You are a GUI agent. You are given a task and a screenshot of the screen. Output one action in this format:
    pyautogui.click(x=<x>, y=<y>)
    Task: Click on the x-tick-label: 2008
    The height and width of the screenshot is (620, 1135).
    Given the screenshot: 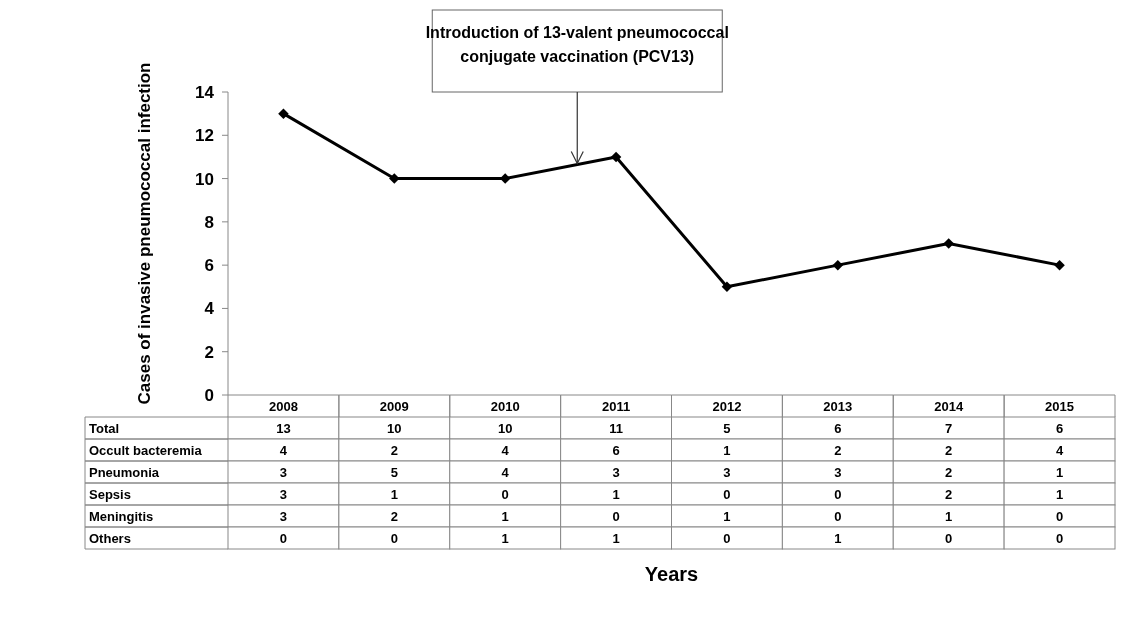 What is the action you would take?
    pyautogui.click(x=283, y=406)
    